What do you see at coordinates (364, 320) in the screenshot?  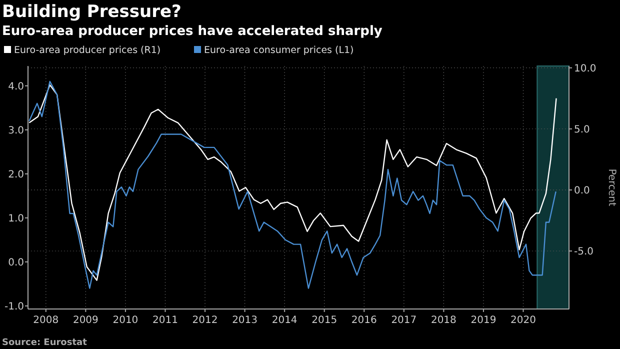 I see `x-tick-label: 2016` at bounding box center [364, 320].